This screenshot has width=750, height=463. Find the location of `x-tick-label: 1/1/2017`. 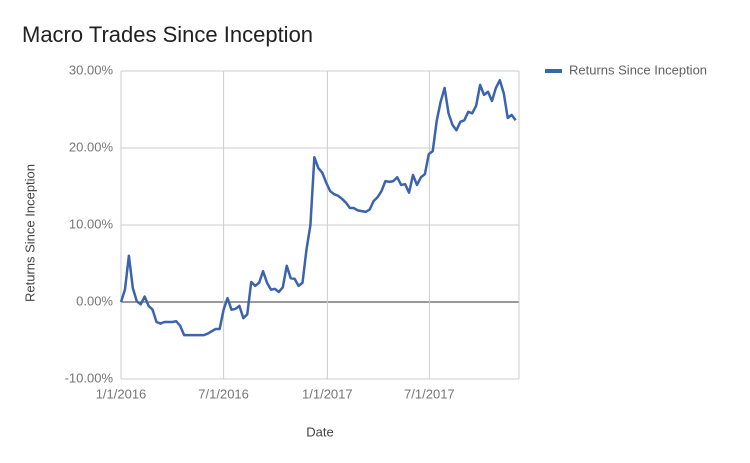

x-tick-label: 1/1/2017 is located at coordinates (327, 393).